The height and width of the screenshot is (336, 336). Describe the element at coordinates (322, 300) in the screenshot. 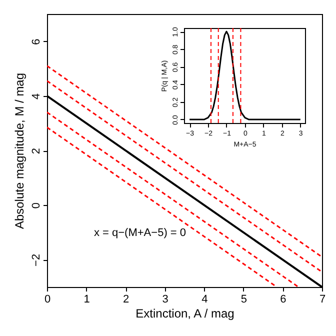

I see `x-tick-label: 7` at that location.